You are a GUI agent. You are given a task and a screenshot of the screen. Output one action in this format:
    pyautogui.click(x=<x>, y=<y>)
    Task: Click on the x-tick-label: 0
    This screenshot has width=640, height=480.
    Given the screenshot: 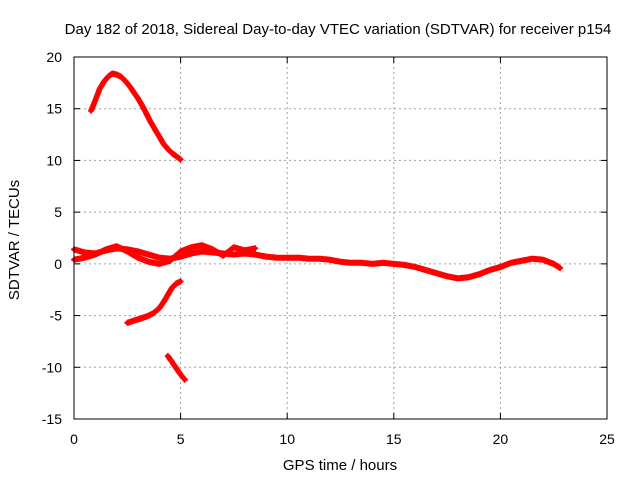 What is the action you would take?
    pyautogui.click(x=74, y=439)
    